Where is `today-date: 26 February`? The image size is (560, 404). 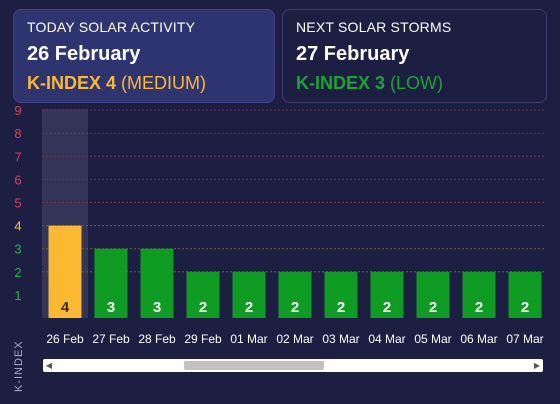 today-date: 26 February is located at coordinates (84, 54).